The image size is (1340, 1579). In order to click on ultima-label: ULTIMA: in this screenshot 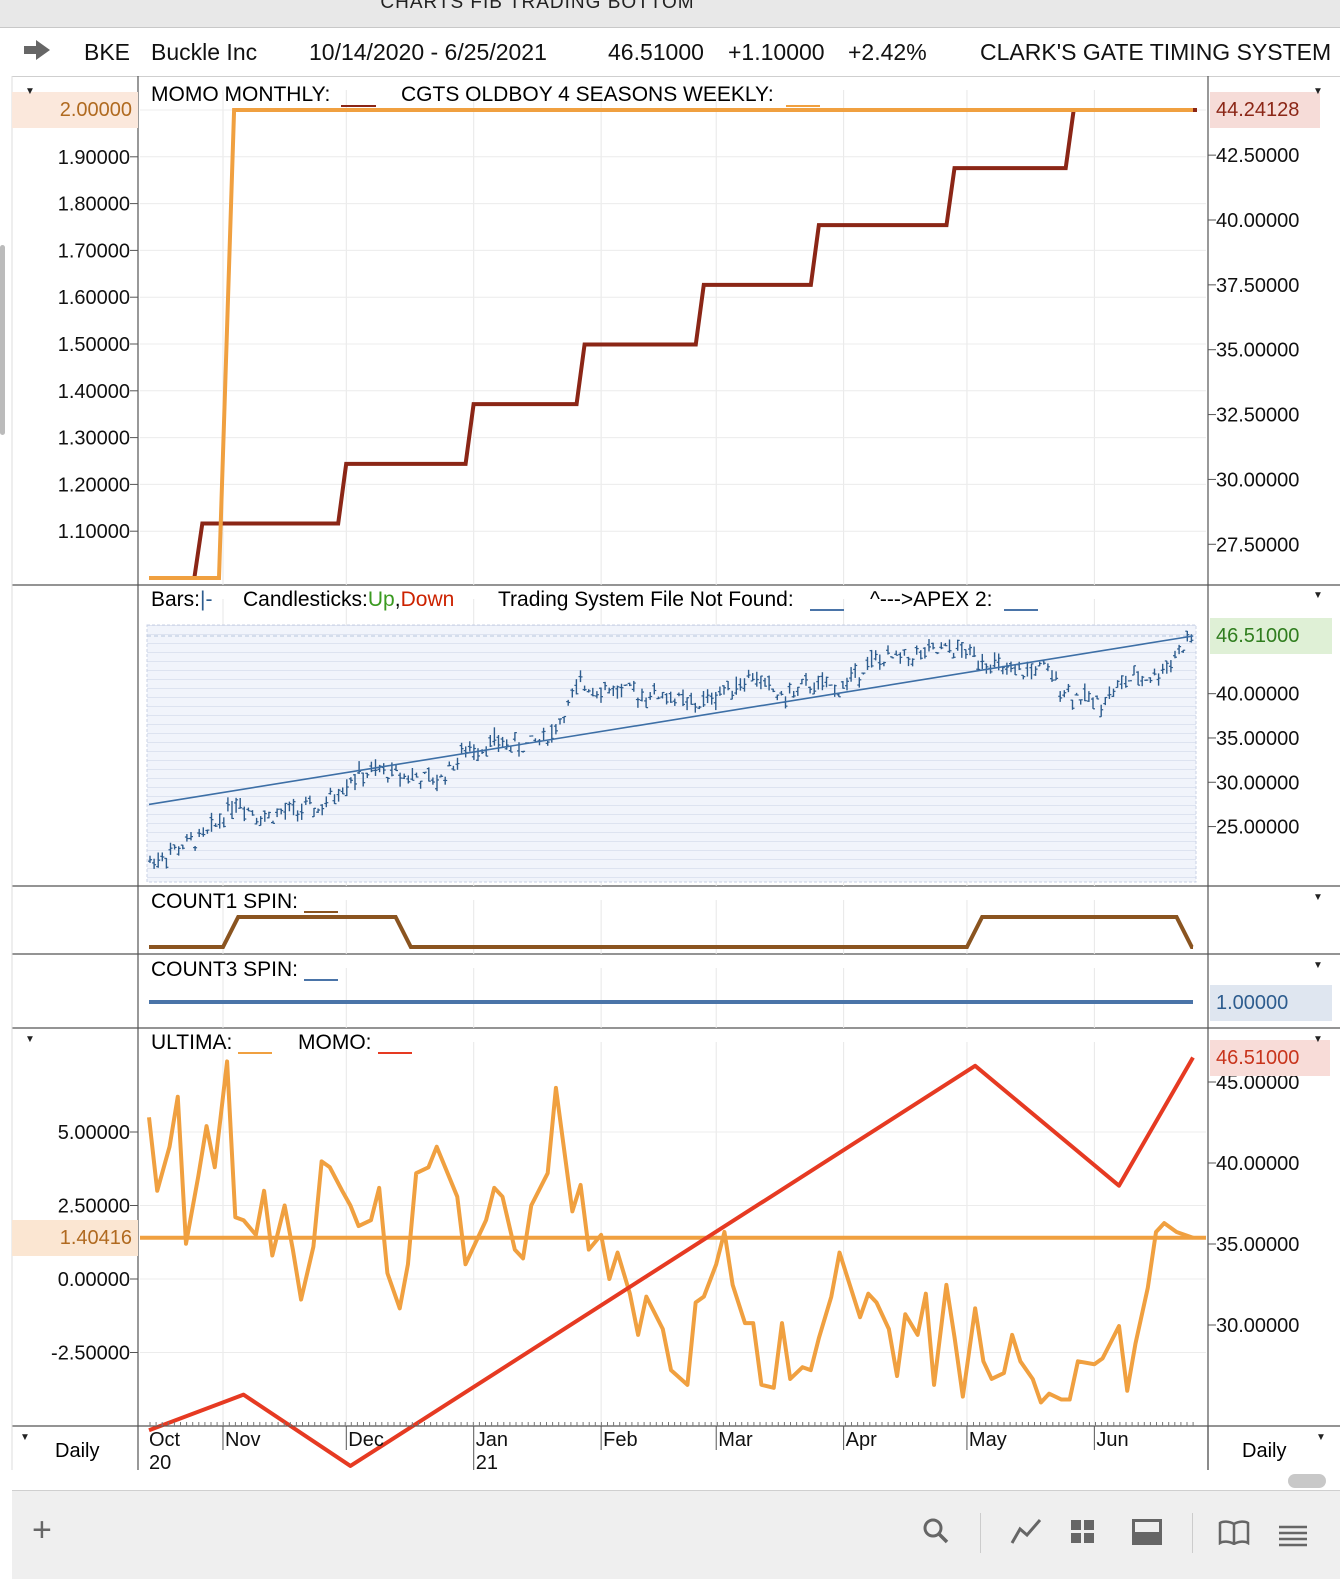, I will do `click(191, 1042)`.